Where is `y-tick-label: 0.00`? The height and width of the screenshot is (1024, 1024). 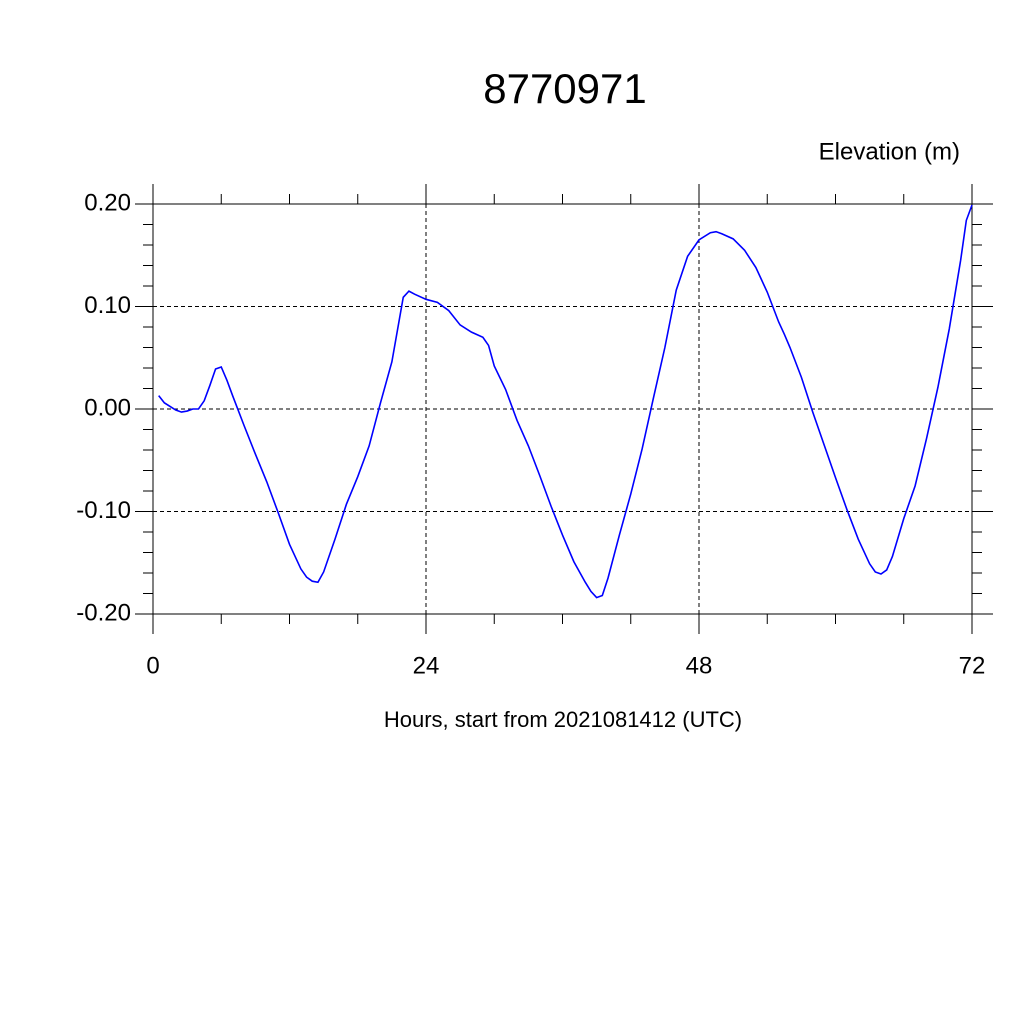 y-tick-label: 0.00 is located at coordinates (107, 407).